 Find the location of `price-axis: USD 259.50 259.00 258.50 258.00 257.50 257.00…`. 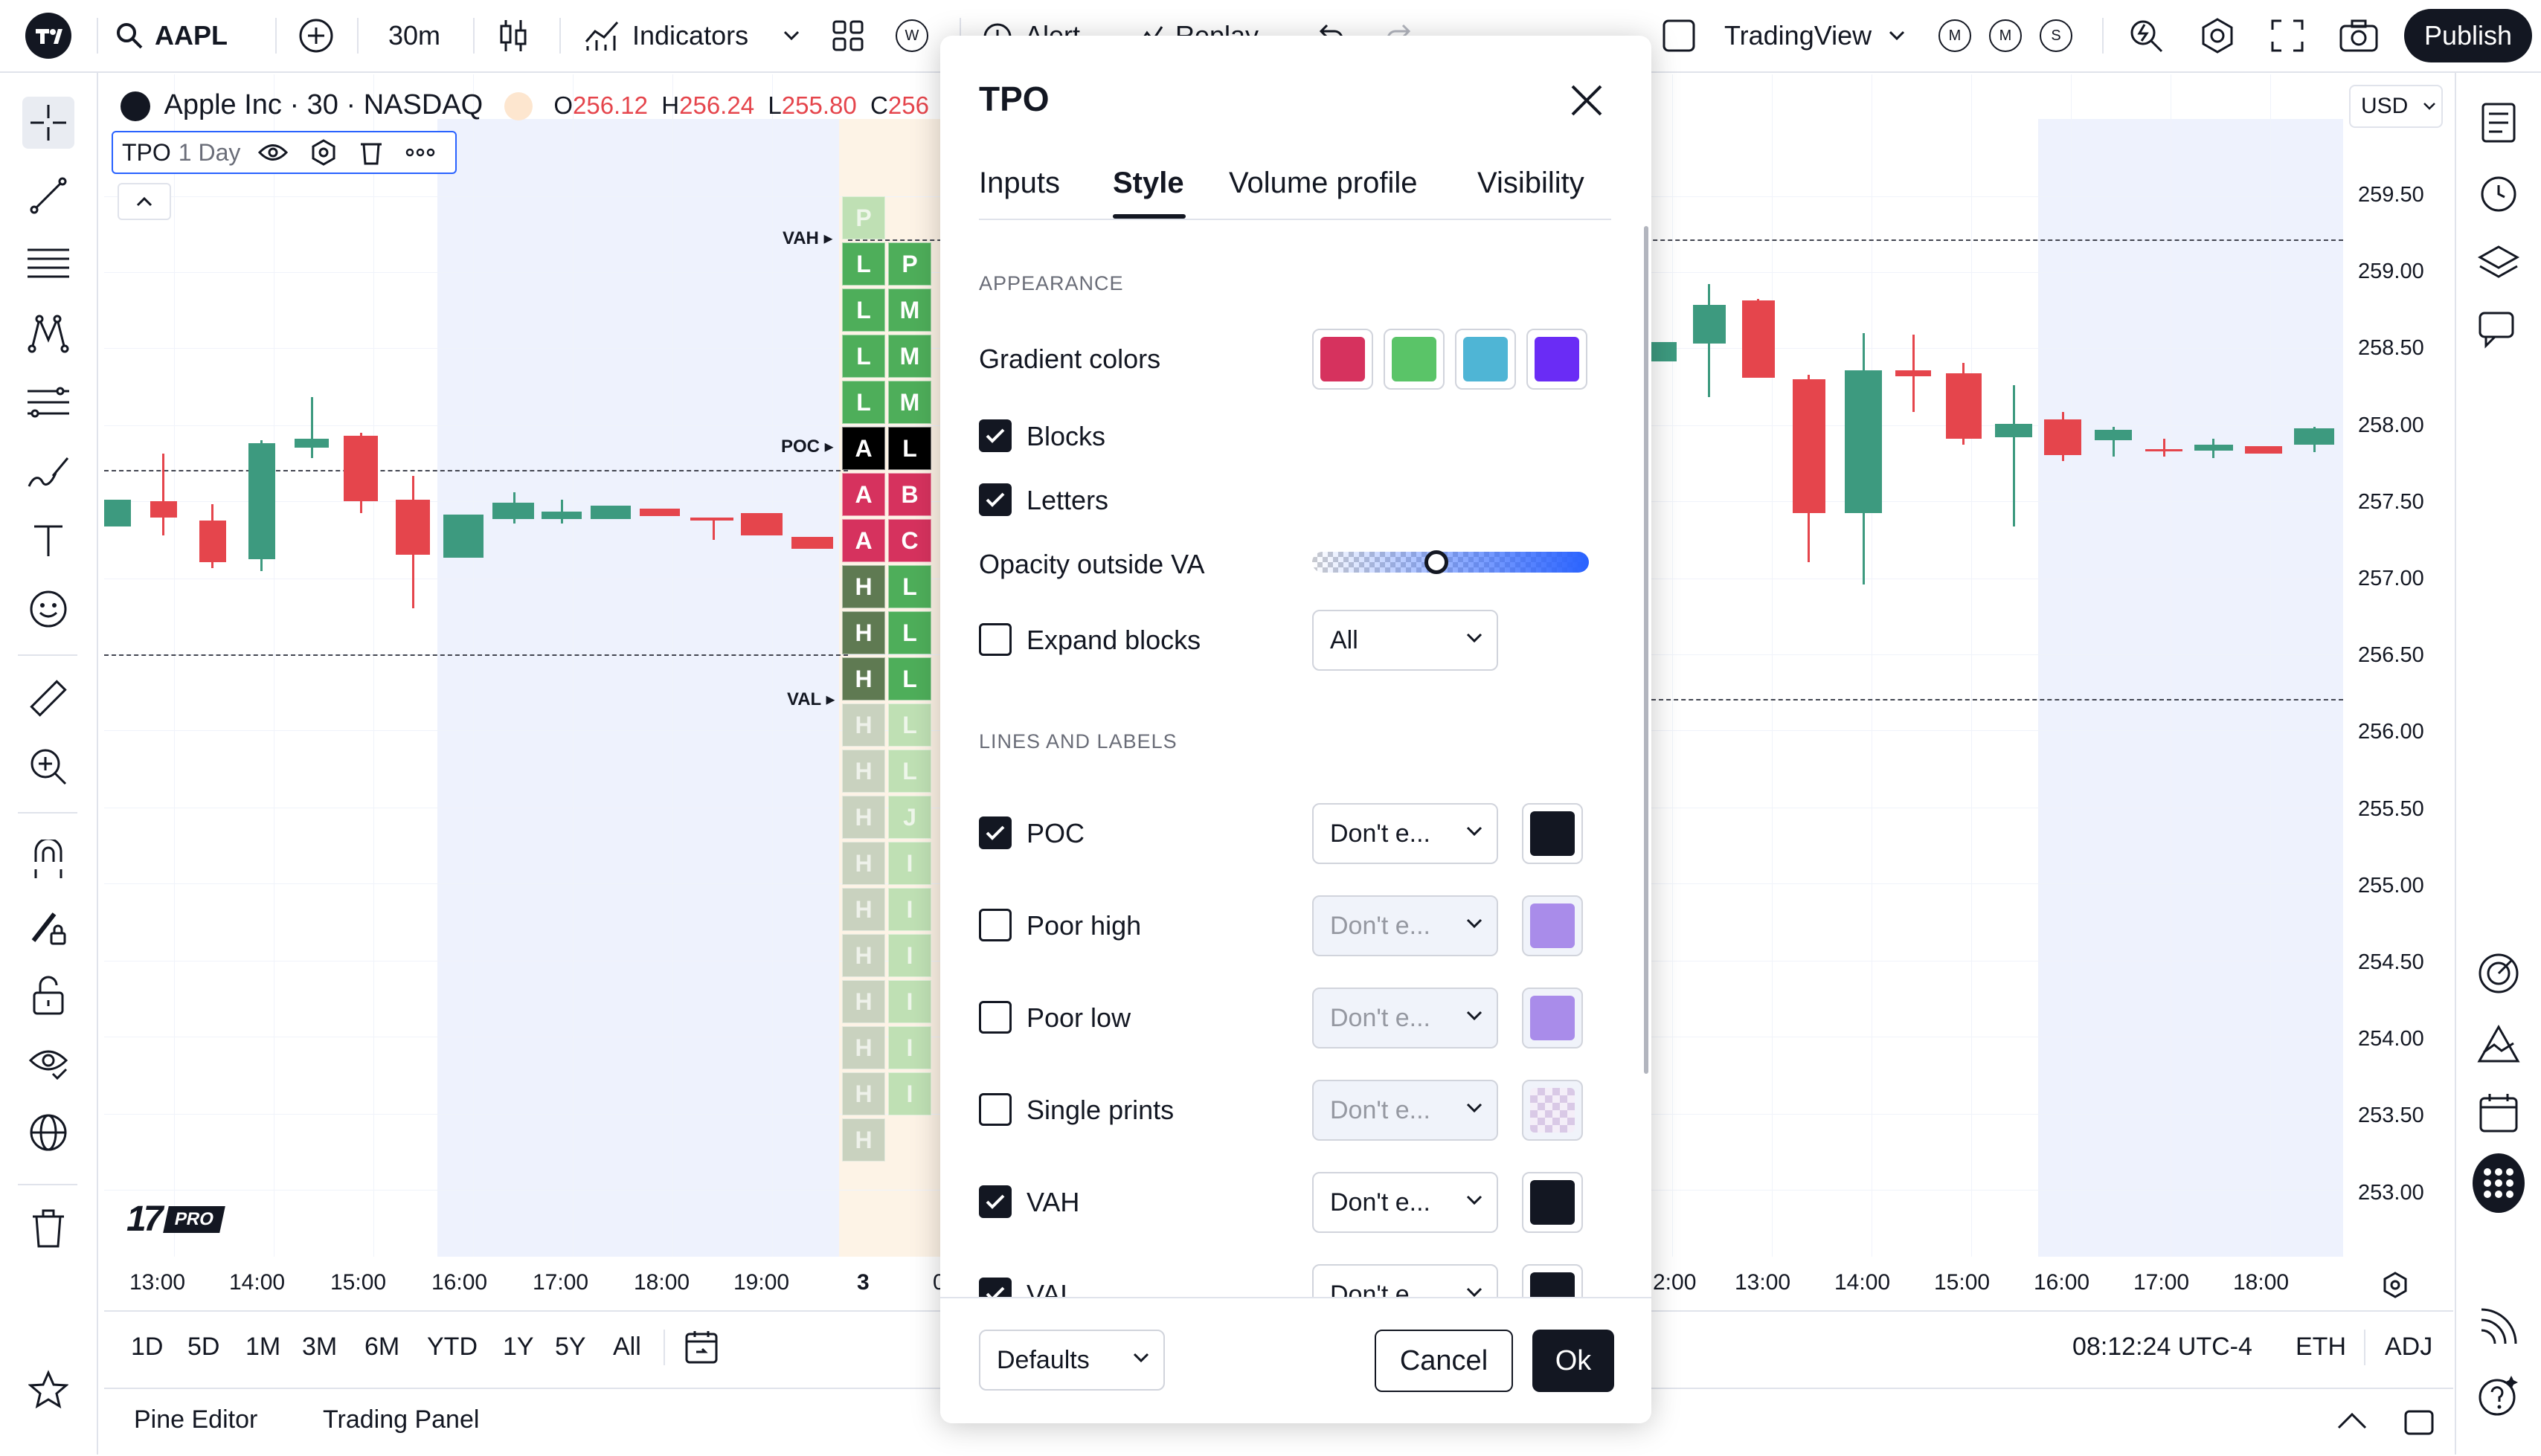

price-axis: USD 259.50 259.00 258.50 258.00 257.50 257.00… is located at coordinates (2398, 665).